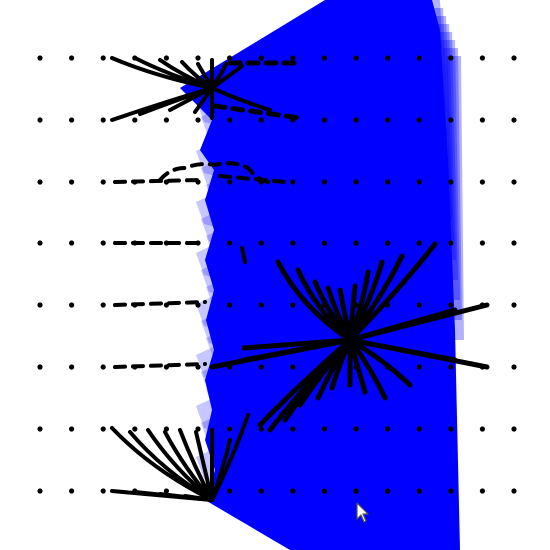 The image size is (550, 550). I want to click on stroke-fan-top, so click(191, 89).